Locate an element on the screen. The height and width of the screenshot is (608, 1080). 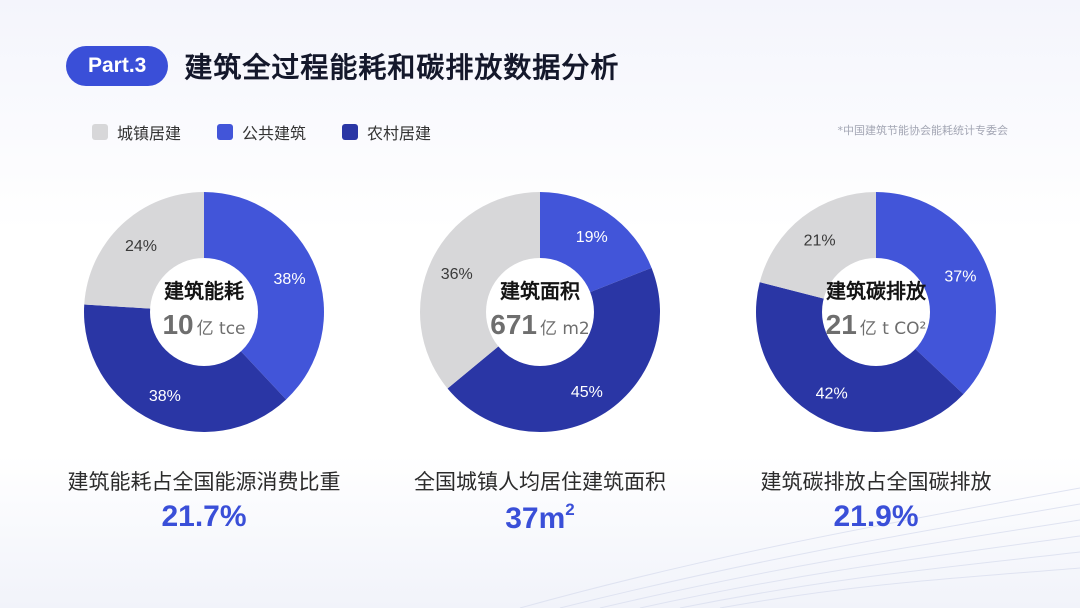
legend-label-public: 公共建筑 is located at coordinates (274, 133).